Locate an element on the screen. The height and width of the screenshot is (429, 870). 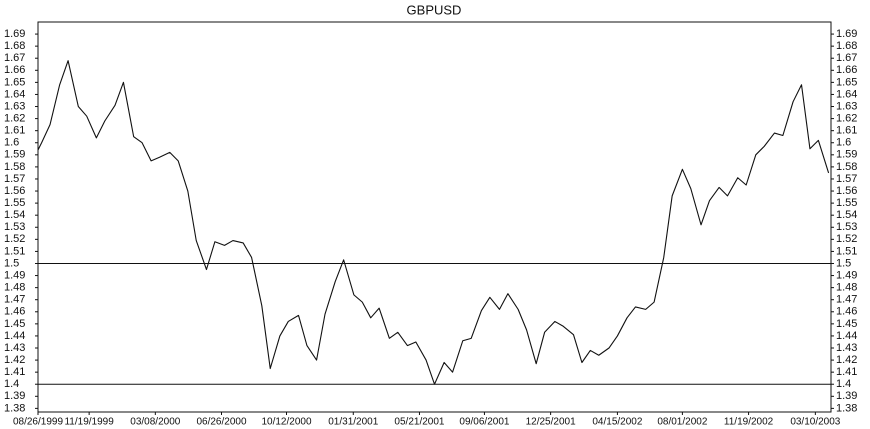
y2-tick-label: 1.53 is located at coordinates (846, 227).